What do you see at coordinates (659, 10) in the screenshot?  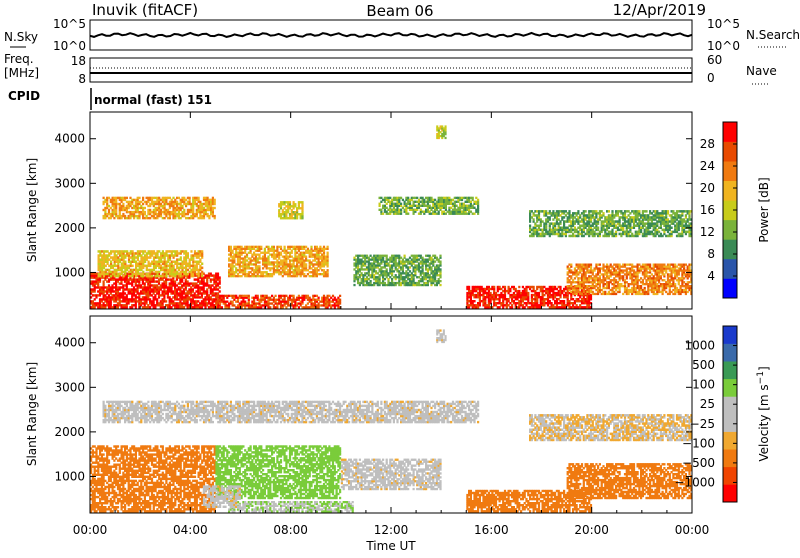 I see `date-title: 12/Apr/2019` at bounding box center [659, 10].